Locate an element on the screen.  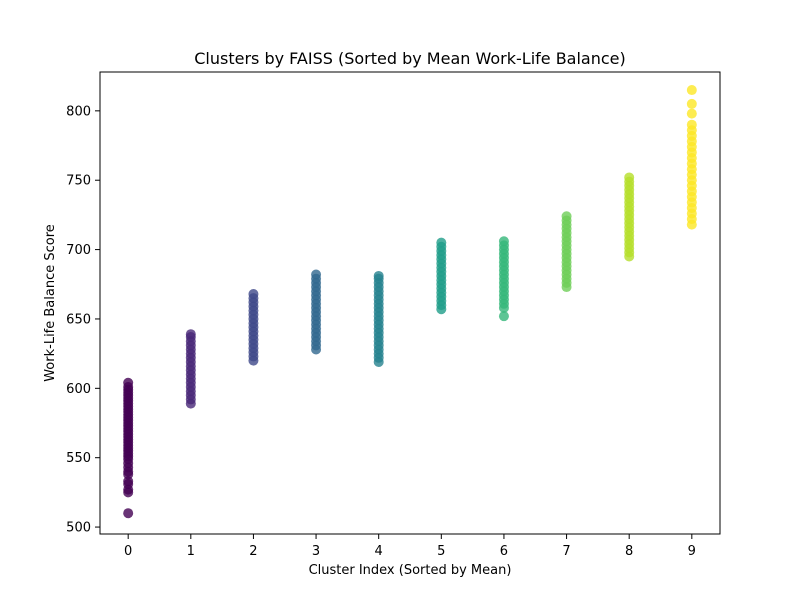
x-tick-label: 7 is located at coordinates (566, 551).